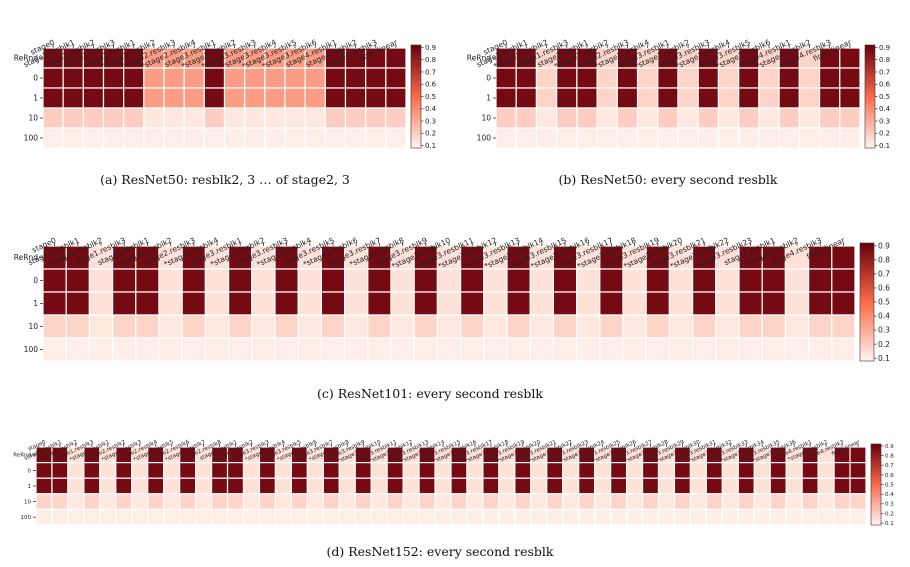  I want to click on colorbar-tick-label: 0.6, so click(431, 85).